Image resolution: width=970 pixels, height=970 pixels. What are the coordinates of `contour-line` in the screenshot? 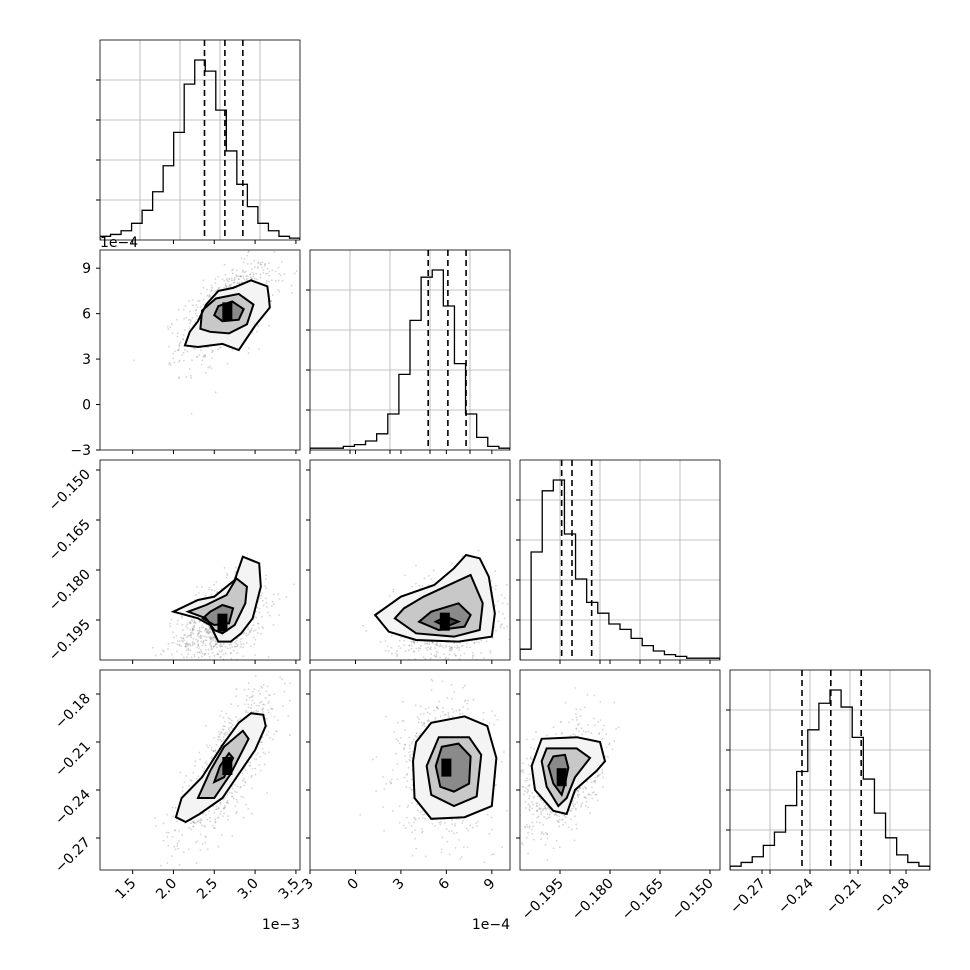 It's located at (434, 598).